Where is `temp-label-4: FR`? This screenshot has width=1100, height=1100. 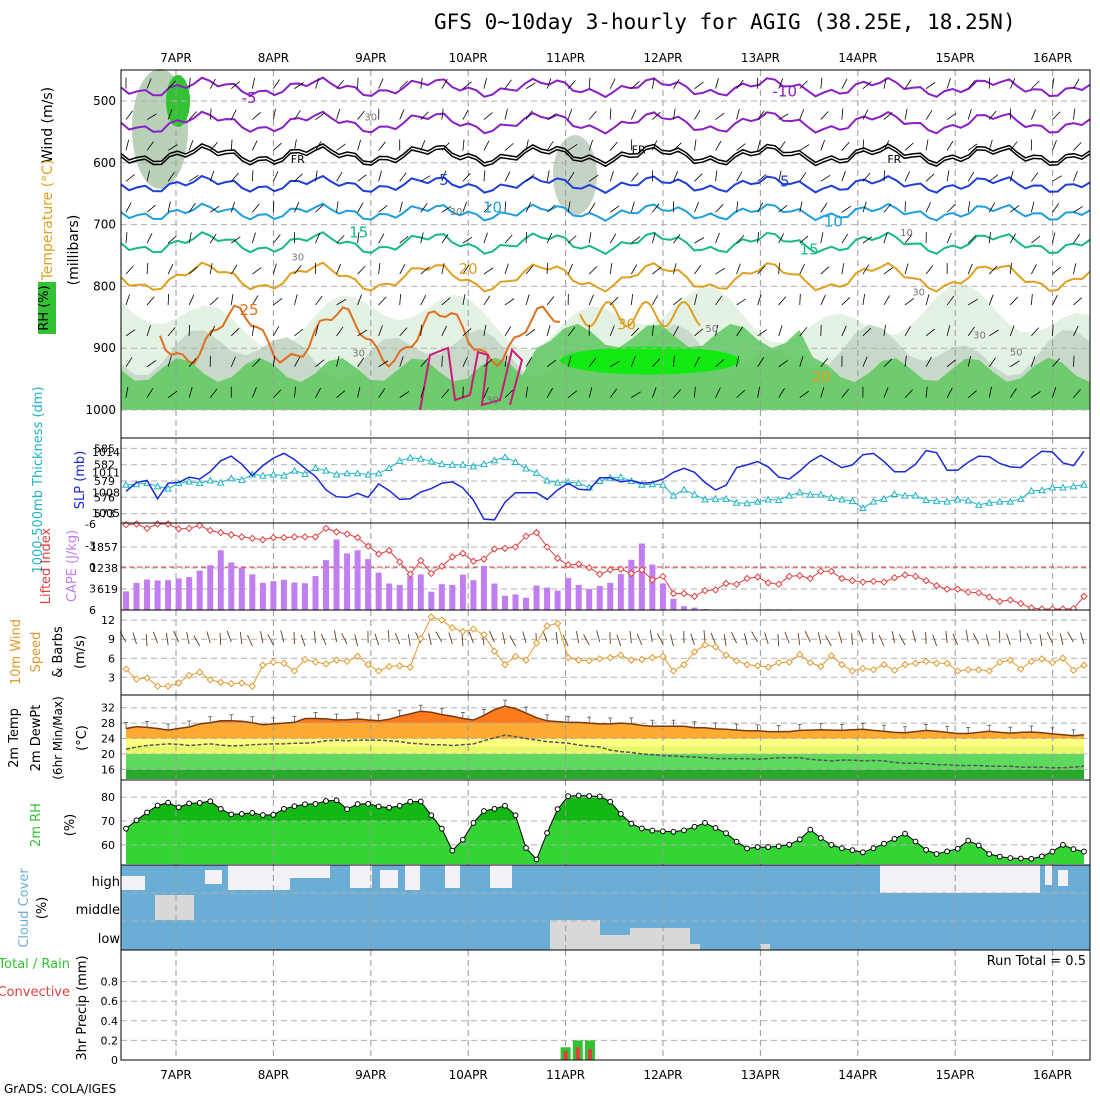 temp-label-4: FR is located at coordinates (894, 159).